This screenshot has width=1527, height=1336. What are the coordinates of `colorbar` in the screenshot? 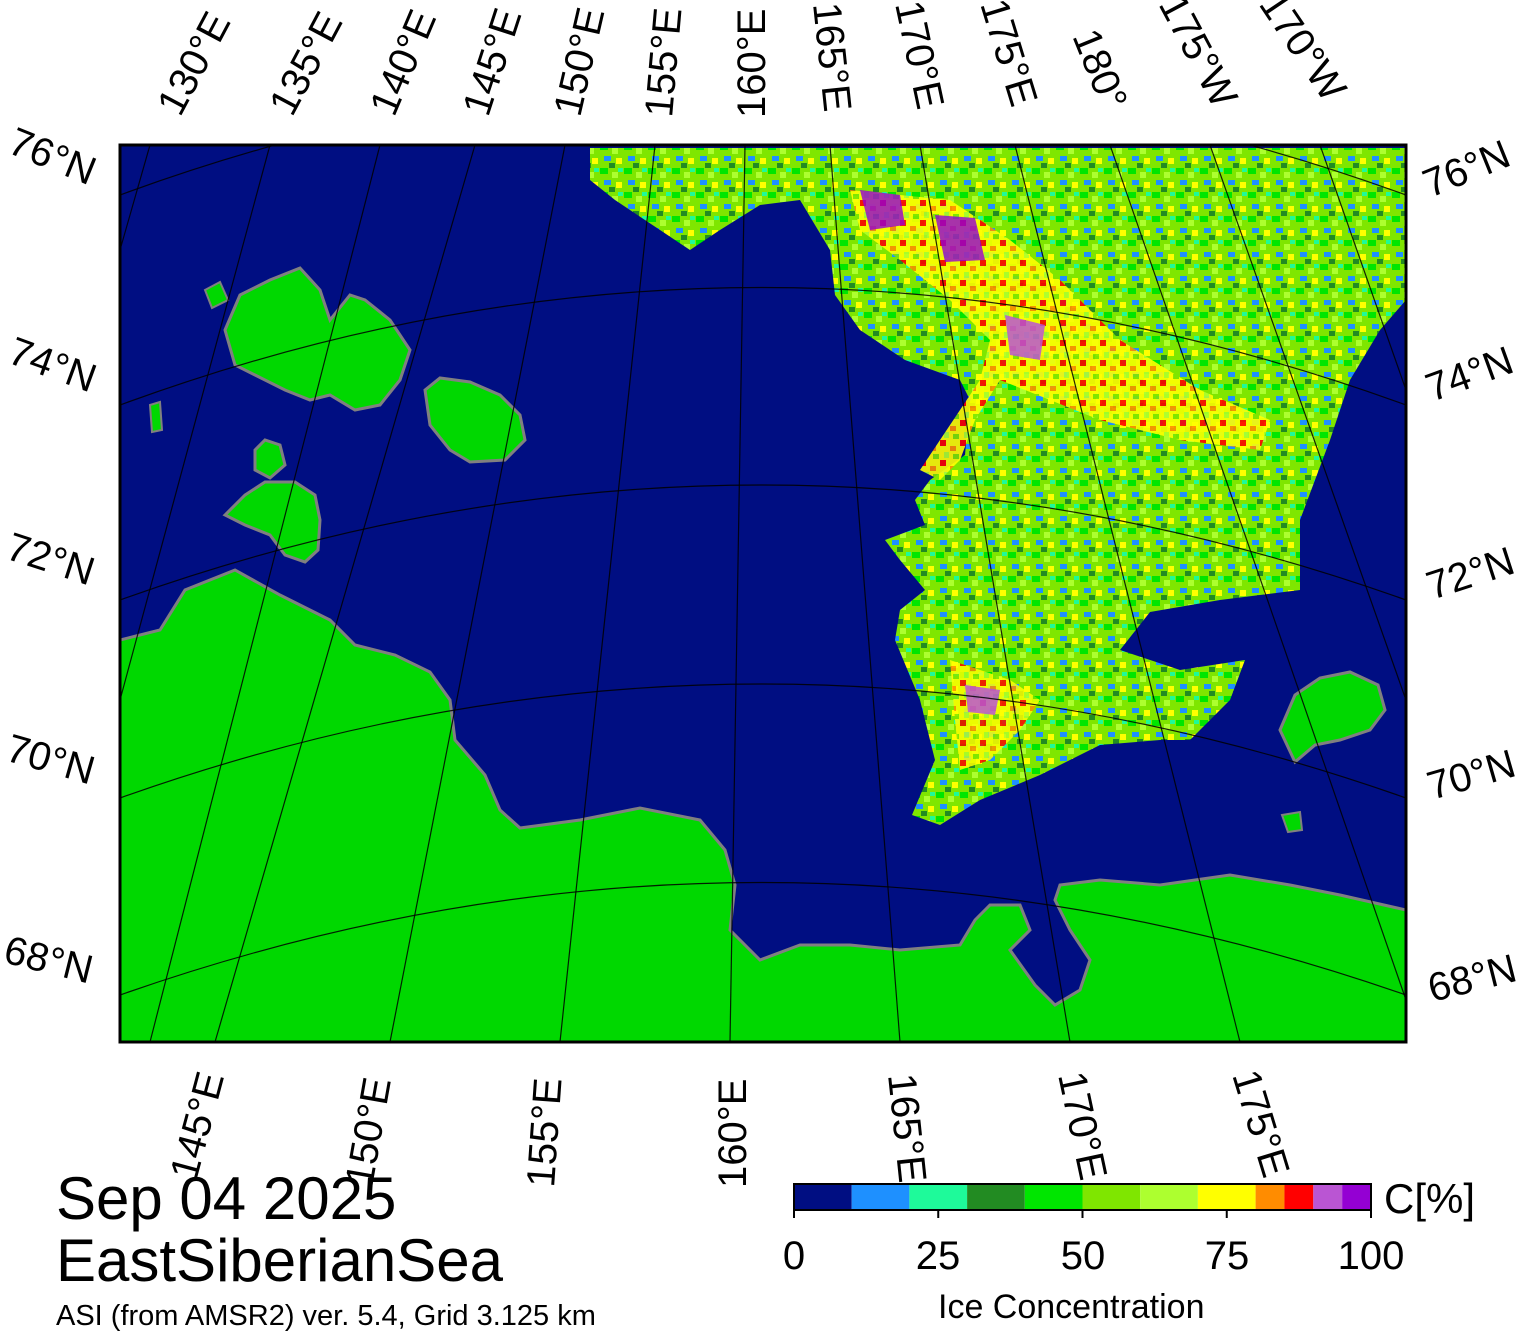 It's located at (1082, 1201).